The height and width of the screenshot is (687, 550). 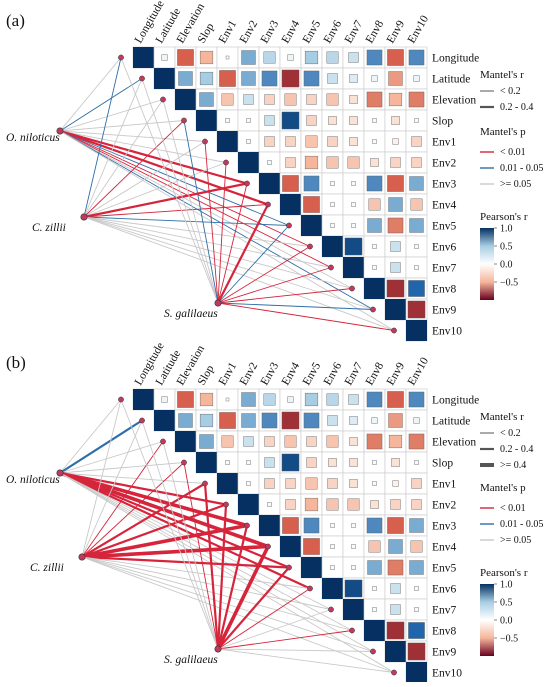 I want to click on row-label: Env2, so click(x=444, y=164).